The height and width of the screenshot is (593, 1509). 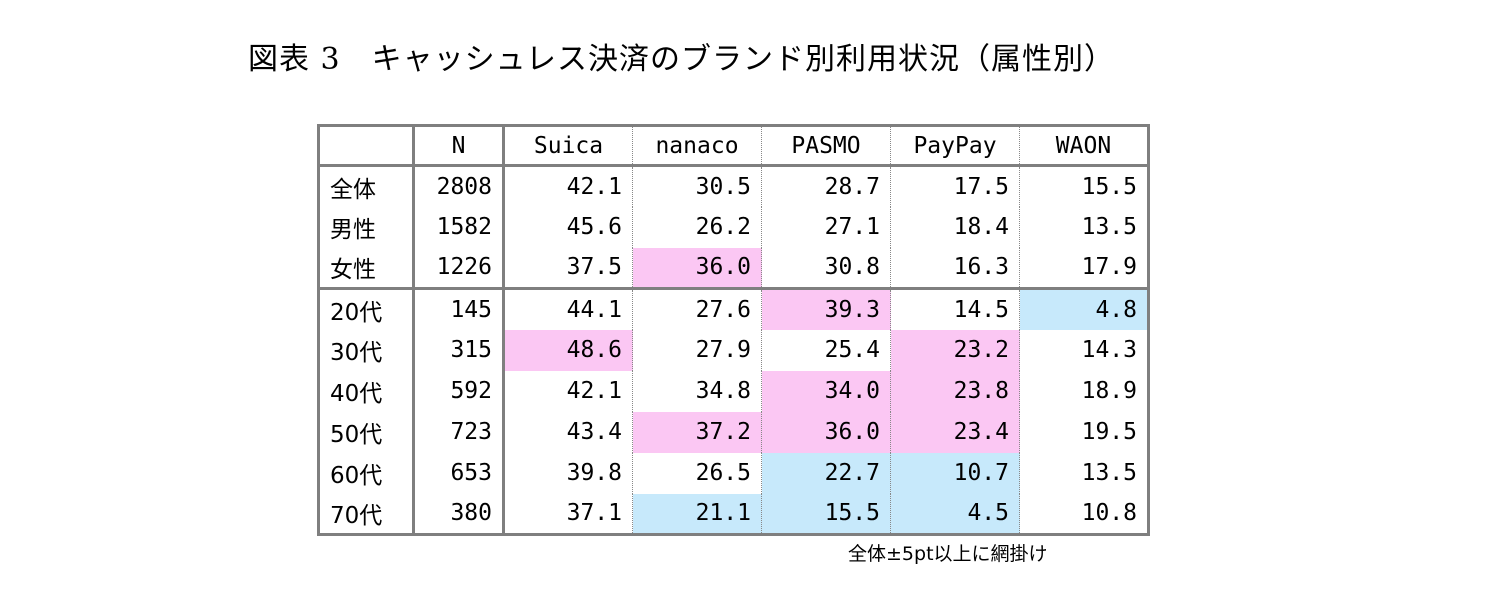 What do you see at coordinates (955, 268) in the screenshot?
I see `cell-paypay: 16.3` at bounding box center [955, 268].